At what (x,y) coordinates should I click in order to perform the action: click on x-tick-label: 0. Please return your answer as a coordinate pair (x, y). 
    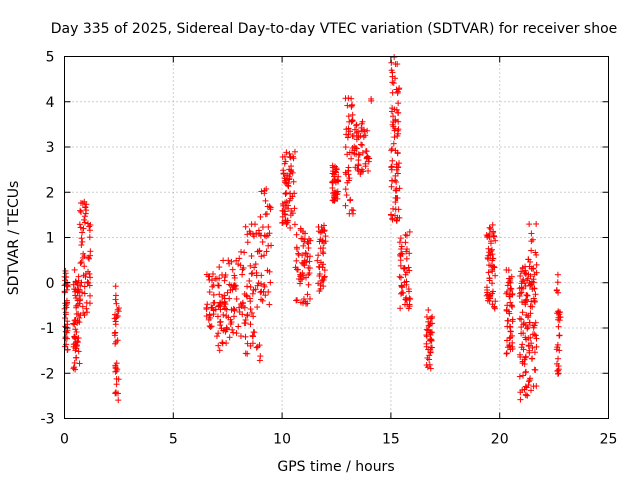
    Looking at the image, I should click on (64, 440).